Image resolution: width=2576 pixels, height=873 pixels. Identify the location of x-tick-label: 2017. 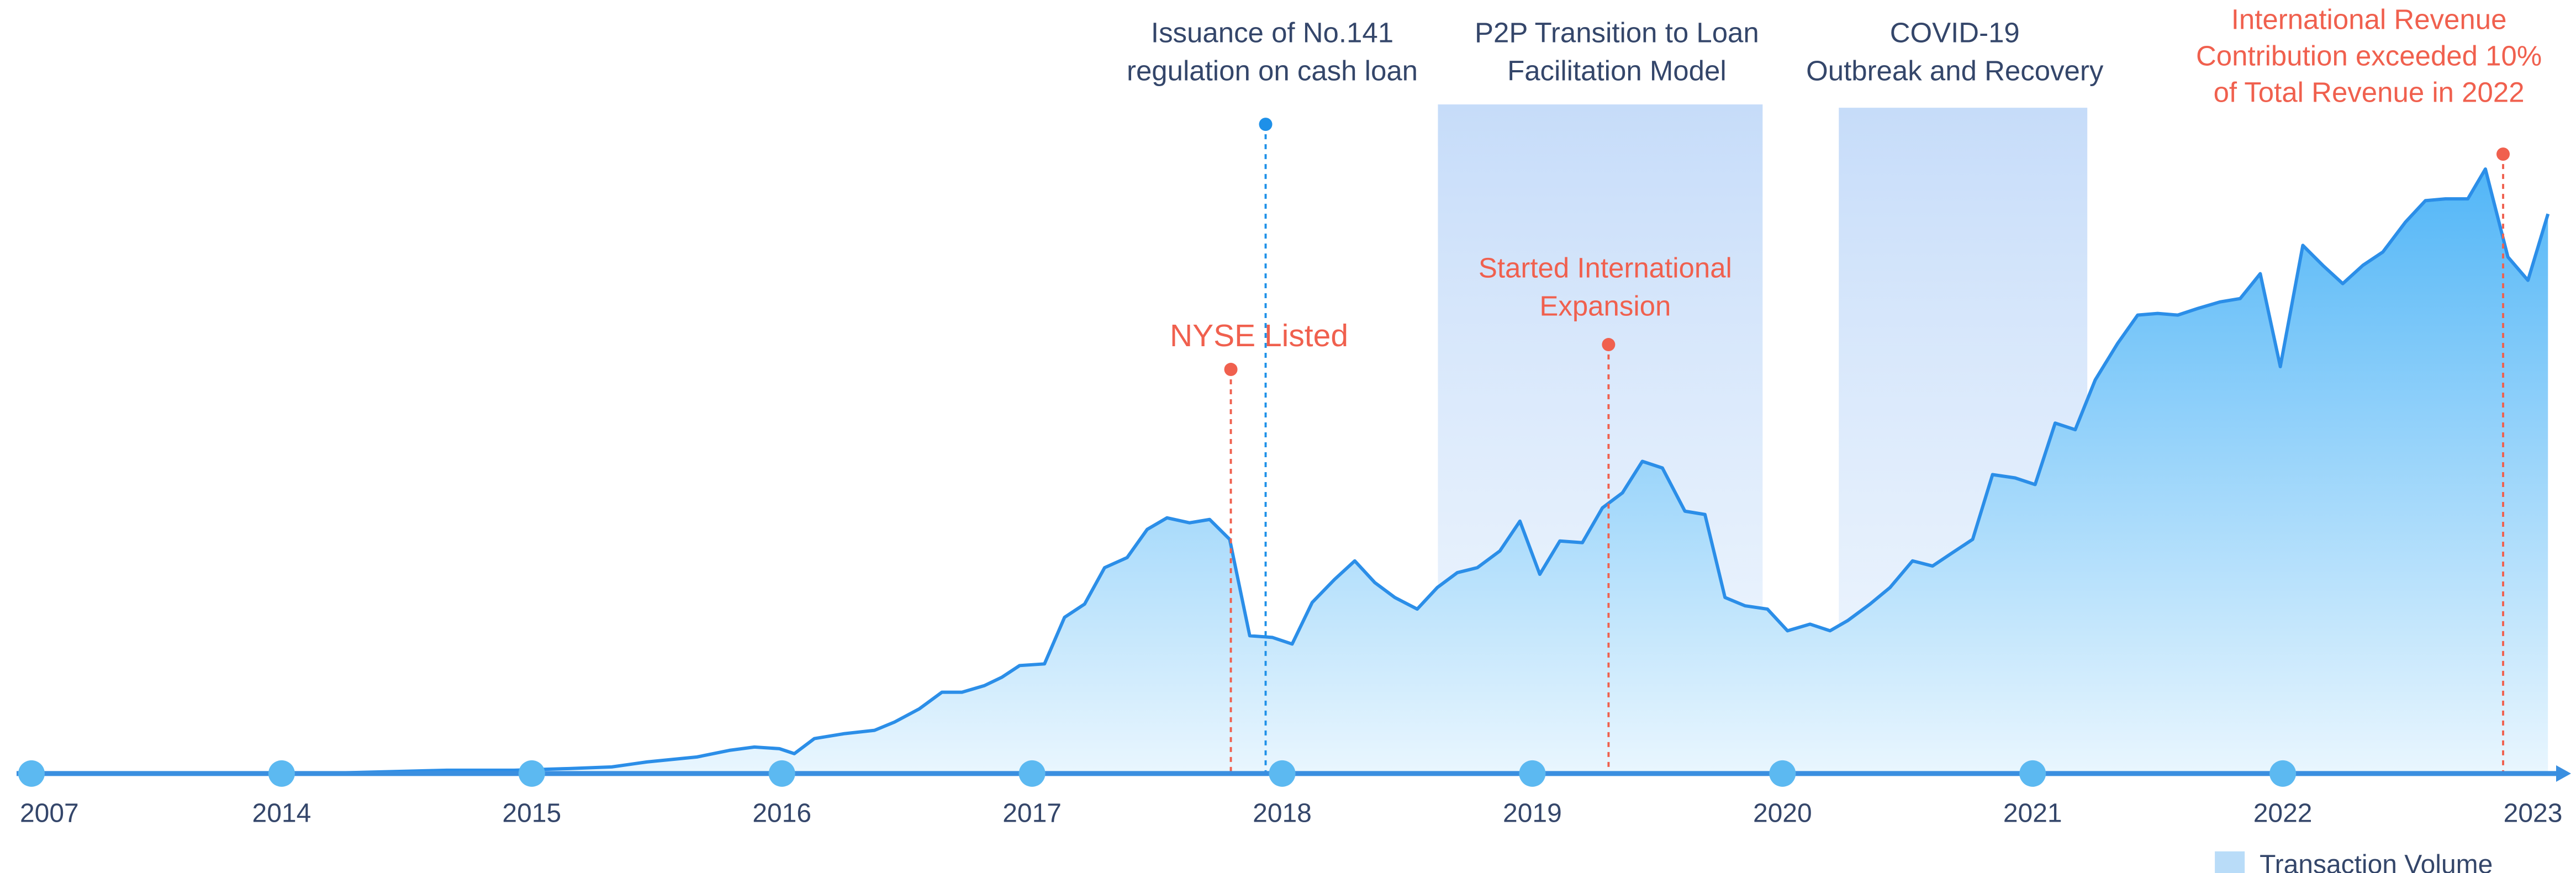
(1032, 813).